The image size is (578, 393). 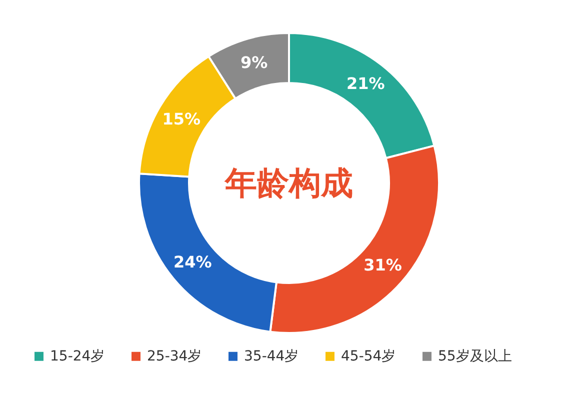 What do you see at coordinates (383, 265) in the screenshot?
I see `data-label: 31%` at bounding box center [383, 265].